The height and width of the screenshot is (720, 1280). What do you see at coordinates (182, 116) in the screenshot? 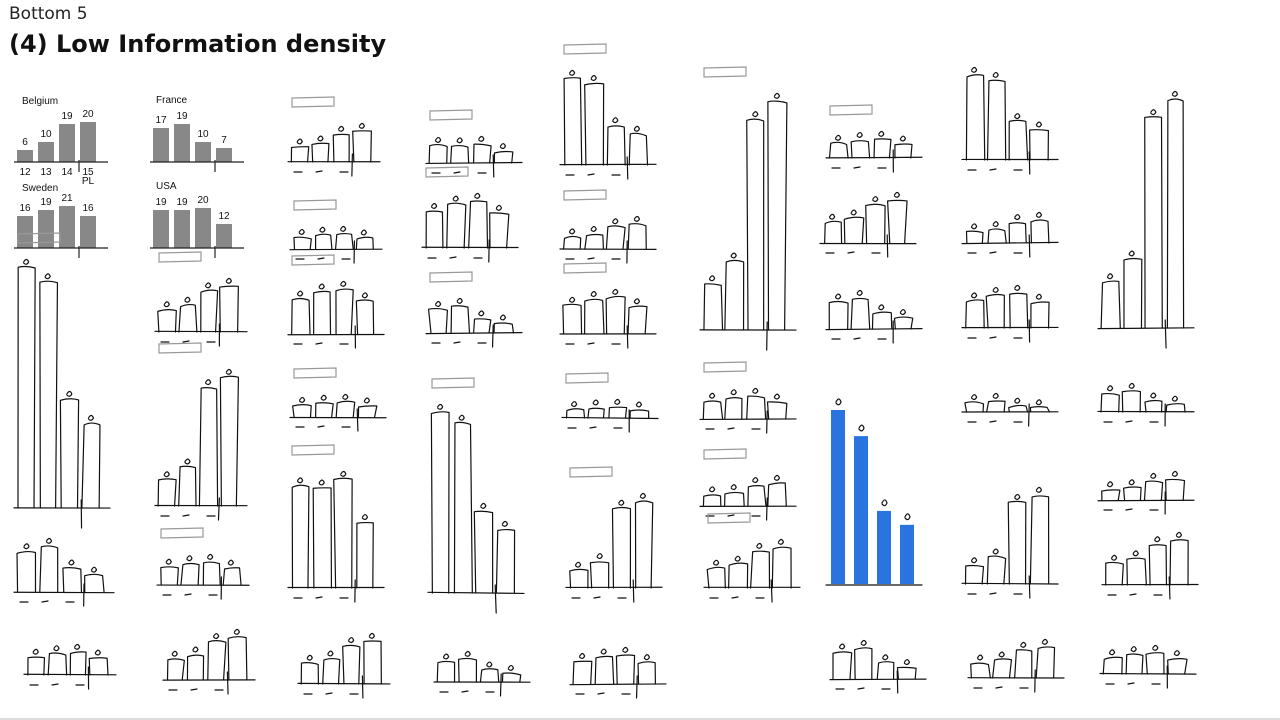
I see `bar-value-label: 19` at bounding box center [182, 116].